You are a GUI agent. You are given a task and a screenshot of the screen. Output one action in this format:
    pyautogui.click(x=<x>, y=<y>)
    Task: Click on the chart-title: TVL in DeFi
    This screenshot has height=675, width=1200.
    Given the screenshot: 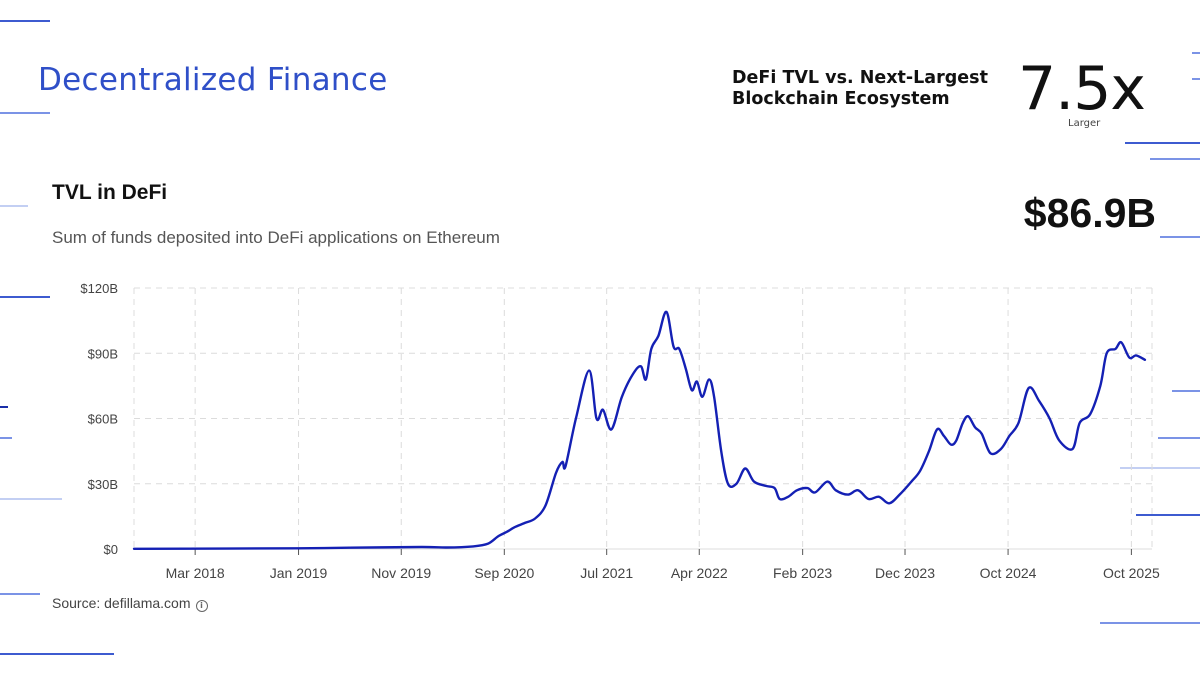 What is the action you would take?
    pyautogui.click(x=110, y=192)
    